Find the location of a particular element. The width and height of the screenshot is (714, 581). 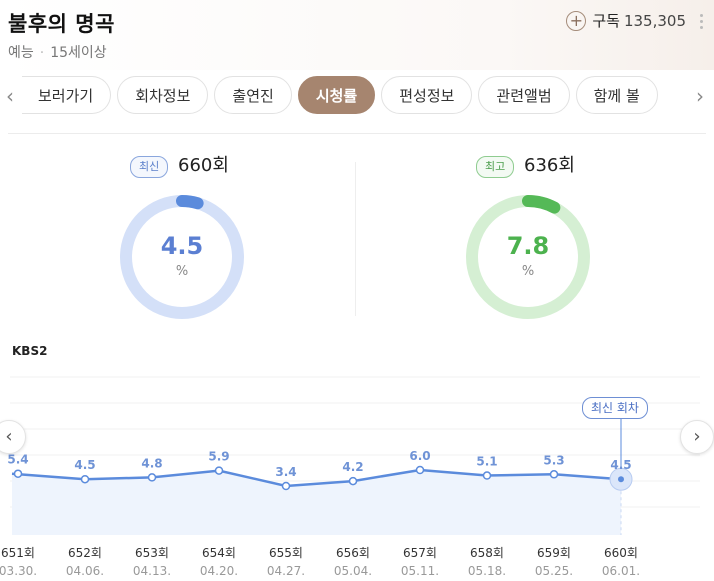

tab-list: 보러가기 회차정보 출연진 시청률 편성정보 관련앨범 함께 볼 is located at coordinates (357, 97).